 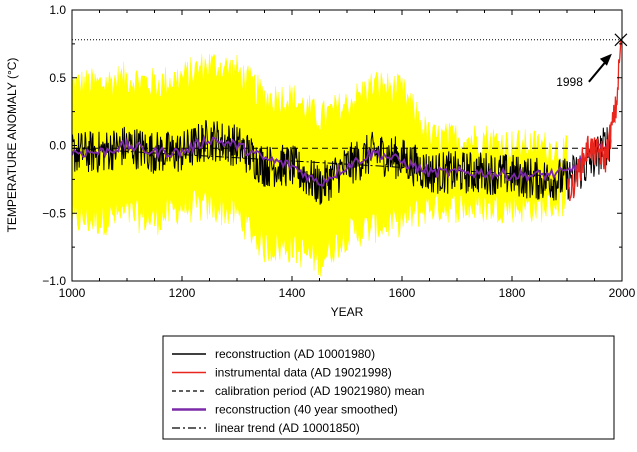 I want to click on x-tick-label: 2000, so click(x=622, y=293).